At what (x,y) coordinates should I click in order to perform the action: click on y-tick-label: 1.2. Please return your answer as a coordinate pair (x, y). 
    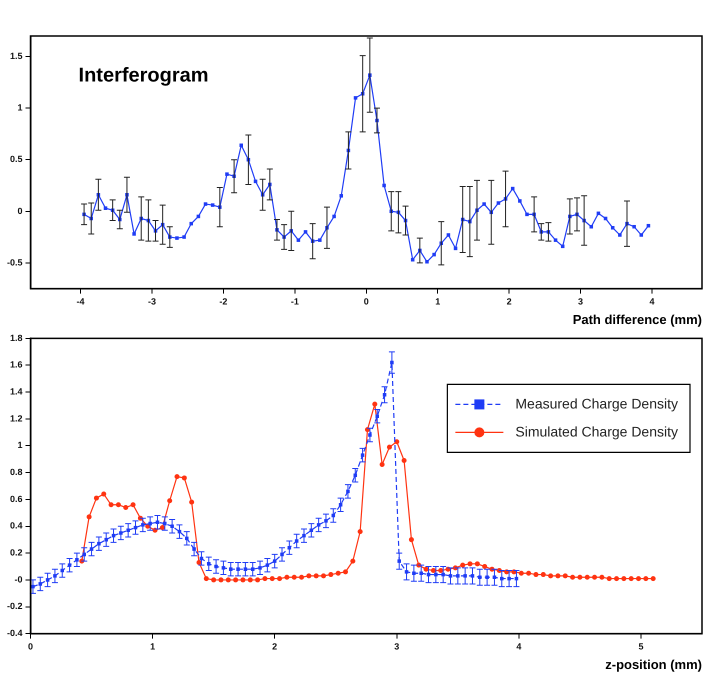
    Looking at the image, I should click on (16, 418).